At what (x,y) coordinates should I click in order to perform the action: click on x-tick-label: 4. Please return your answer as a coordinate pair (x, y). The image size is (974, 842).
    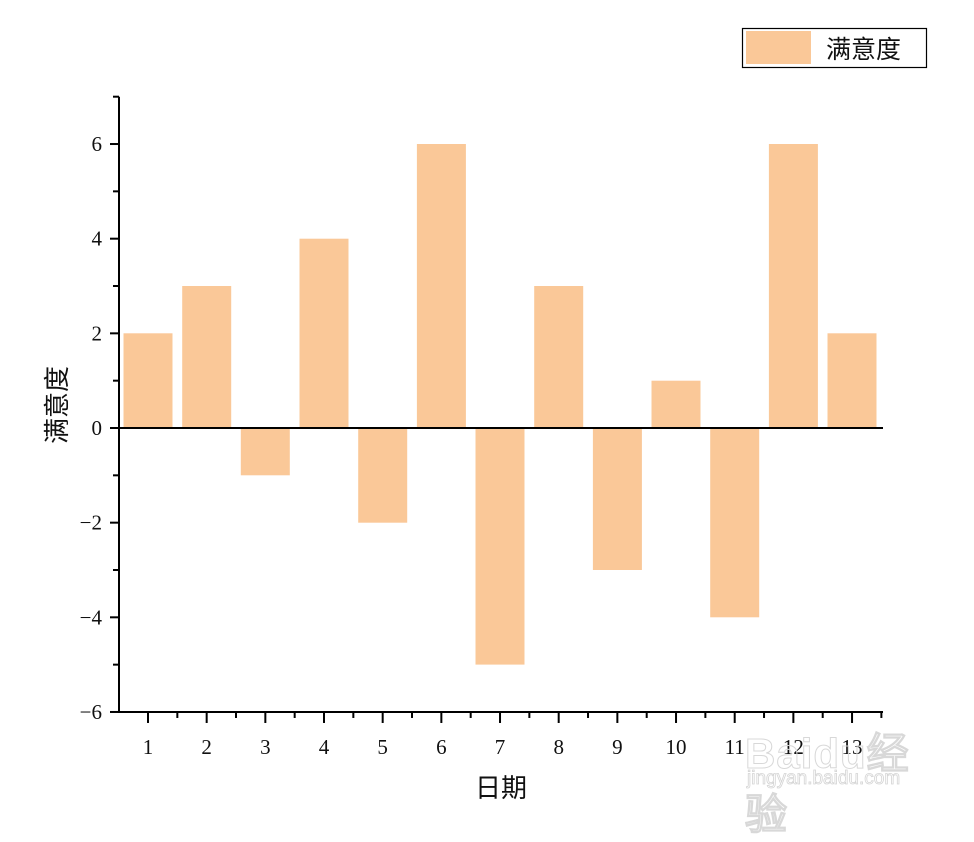
    Looking at the image, I should click on (324, 747).